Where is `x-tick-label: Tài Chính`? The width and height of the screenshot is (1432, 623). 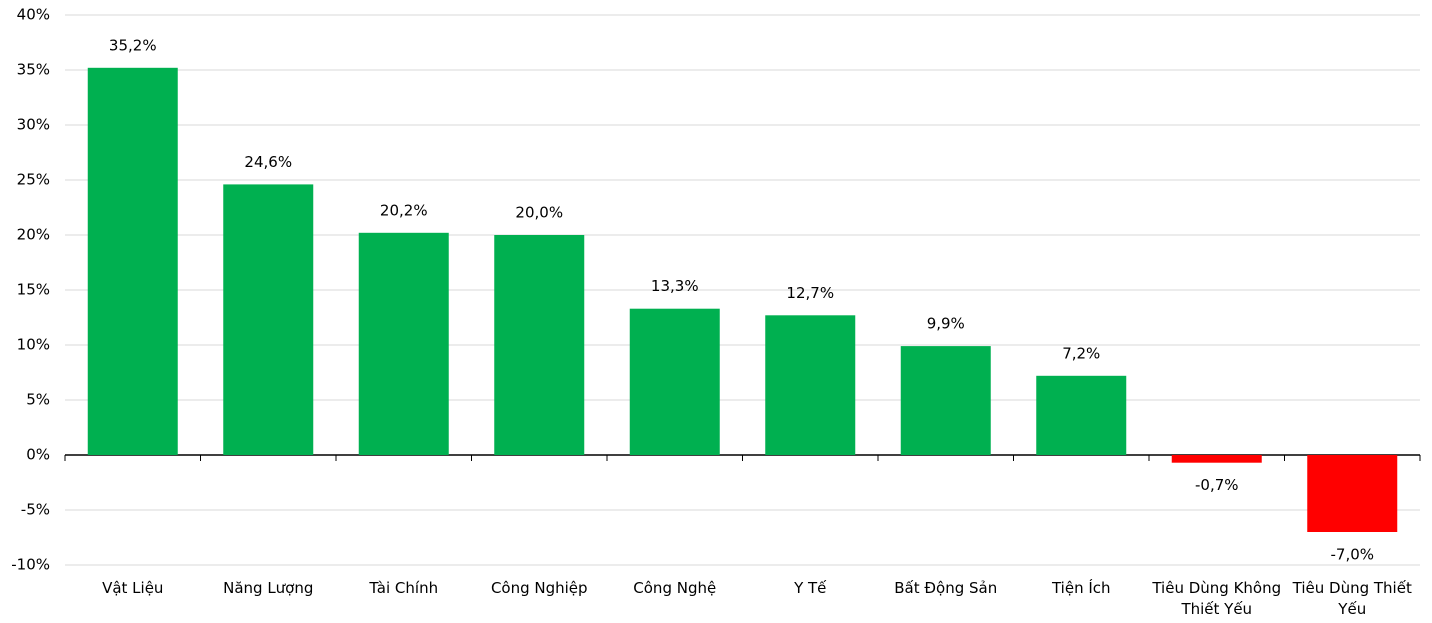 x-tick-label: Tài Chính is located at coordinates (404, 588).